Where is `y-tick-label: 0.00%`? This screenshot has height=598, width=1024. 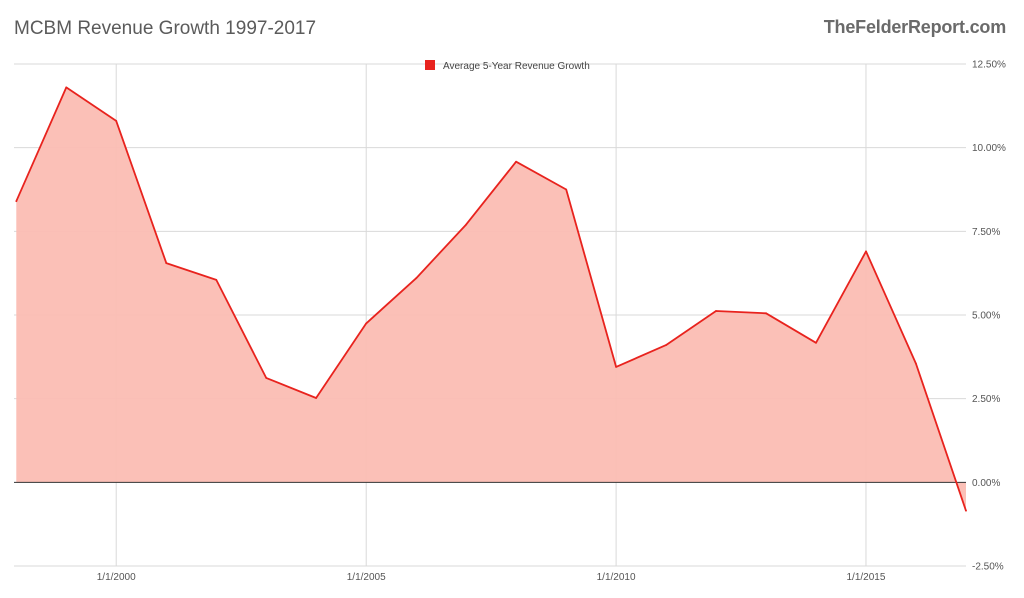 y-tick-label: 0.00% is located at coordinates (986, 483).